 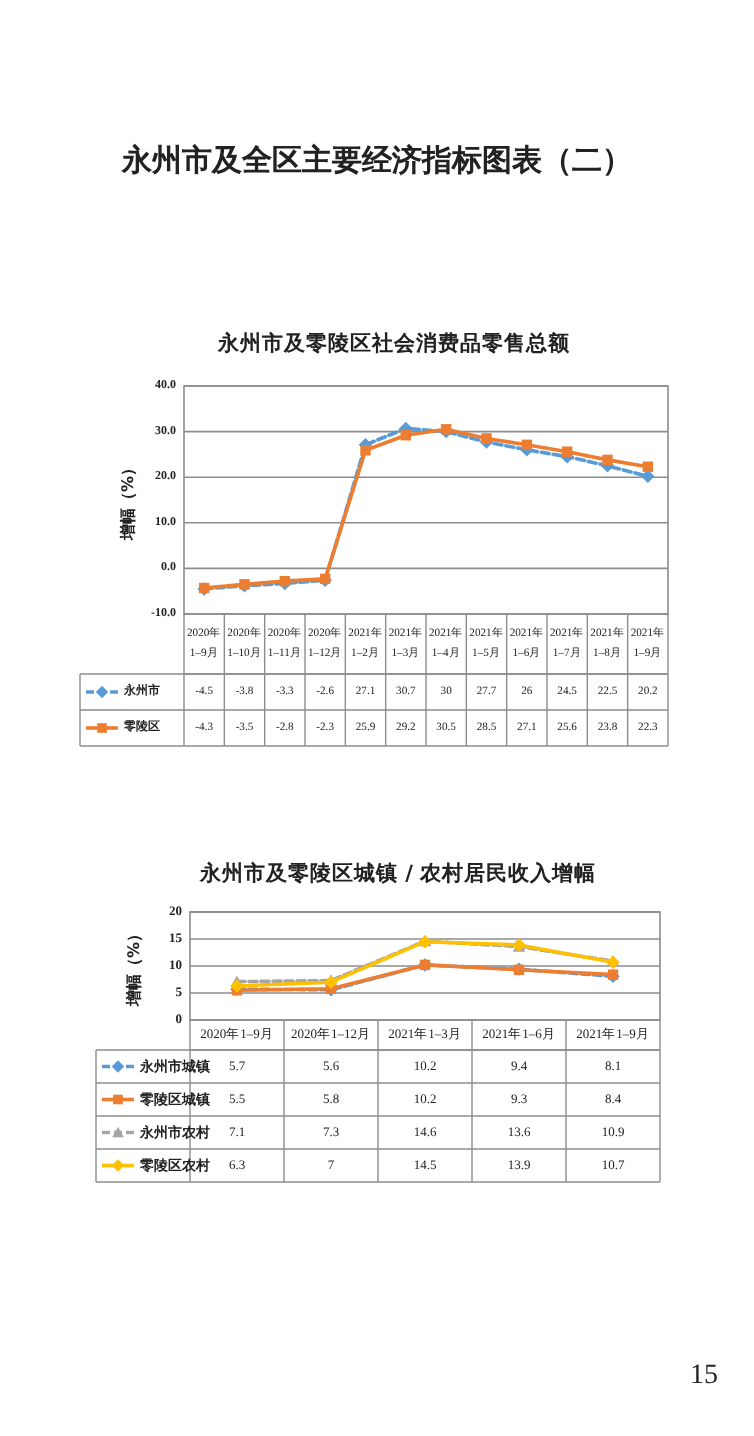 I want to click on text: 15, so click(x=704, y=1376).